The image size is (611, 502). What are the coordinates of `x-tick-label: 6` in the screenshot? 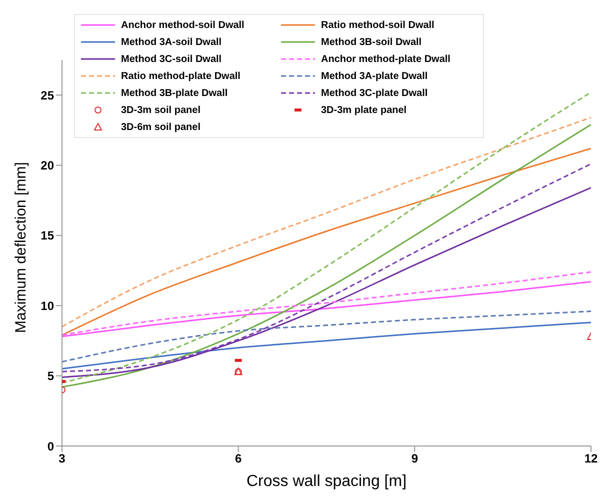 It's located at (238, 459).